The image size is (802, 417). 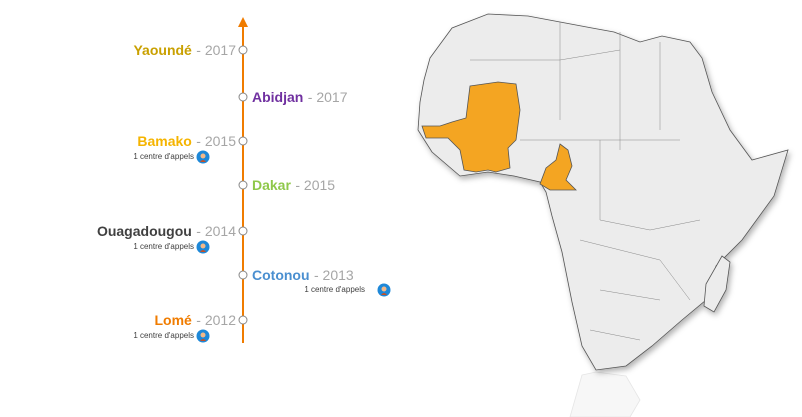 What do you see at coordinates (144, 231) in the screenshot?
I see `city-name: Ouagadougou` at bounding box center [144, 231].